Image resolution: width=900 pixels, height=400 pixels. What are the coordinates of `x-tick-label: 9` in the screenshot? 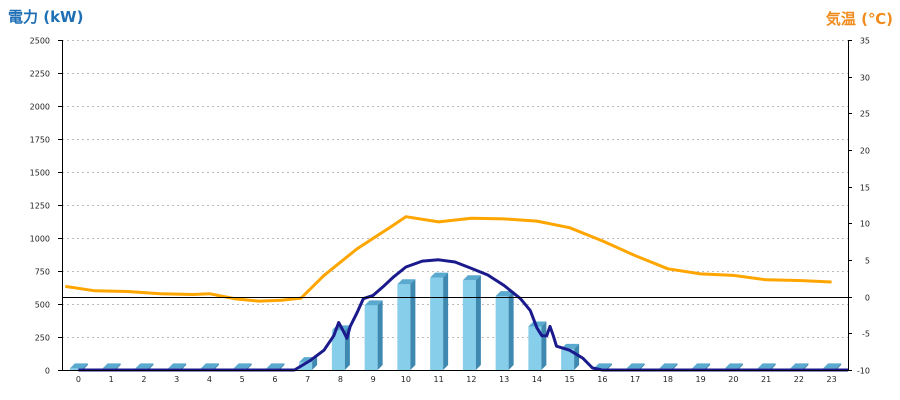 It's located at (373, 379).